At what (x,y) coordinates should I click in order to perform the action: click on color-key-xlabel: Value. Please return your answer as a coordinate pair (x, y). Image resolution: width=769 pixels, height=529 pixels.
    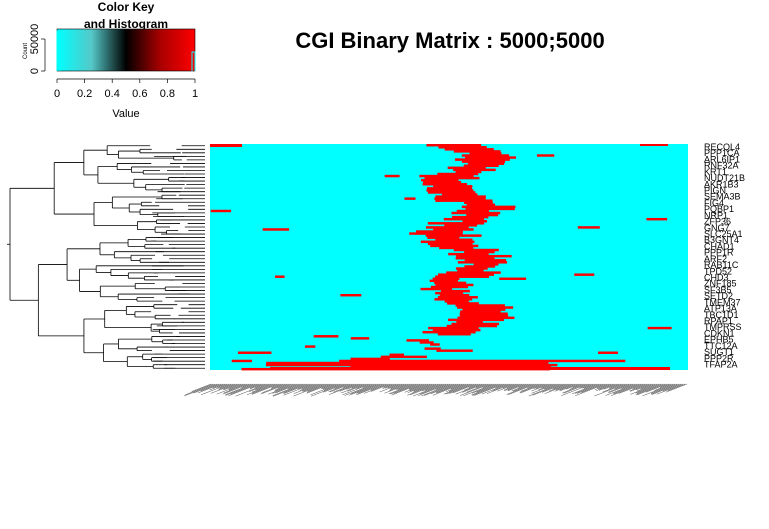
    Looking at the image, I should click on (125, 114).